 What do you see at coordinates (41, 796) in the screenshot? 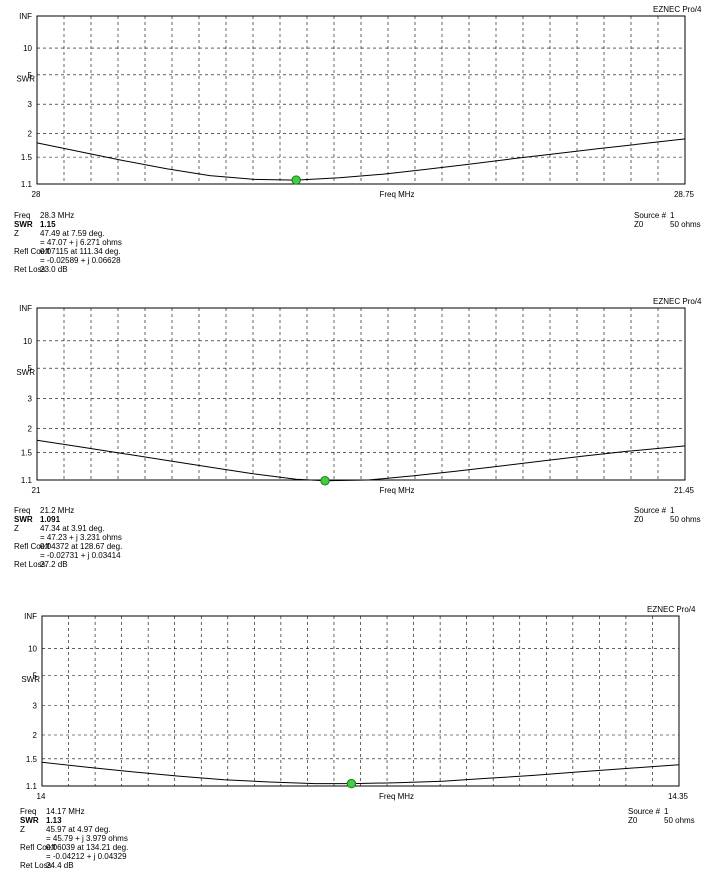
I see `x-tick-label: 14` at bounding box center [41, 796].